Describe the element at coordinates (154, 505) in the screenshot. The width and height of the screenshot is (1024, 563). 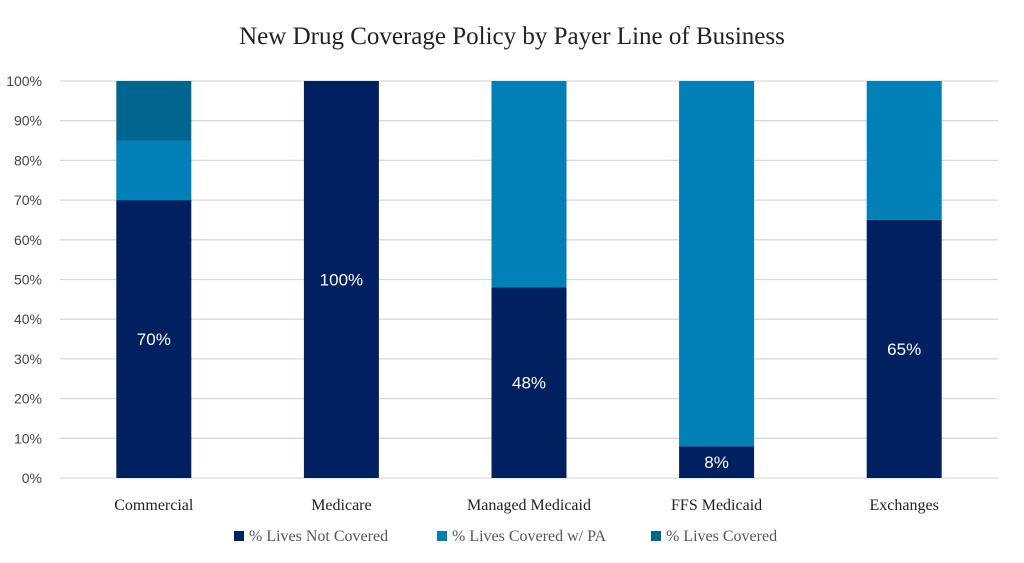
I see `x-tick-label: Commercial` at that location.